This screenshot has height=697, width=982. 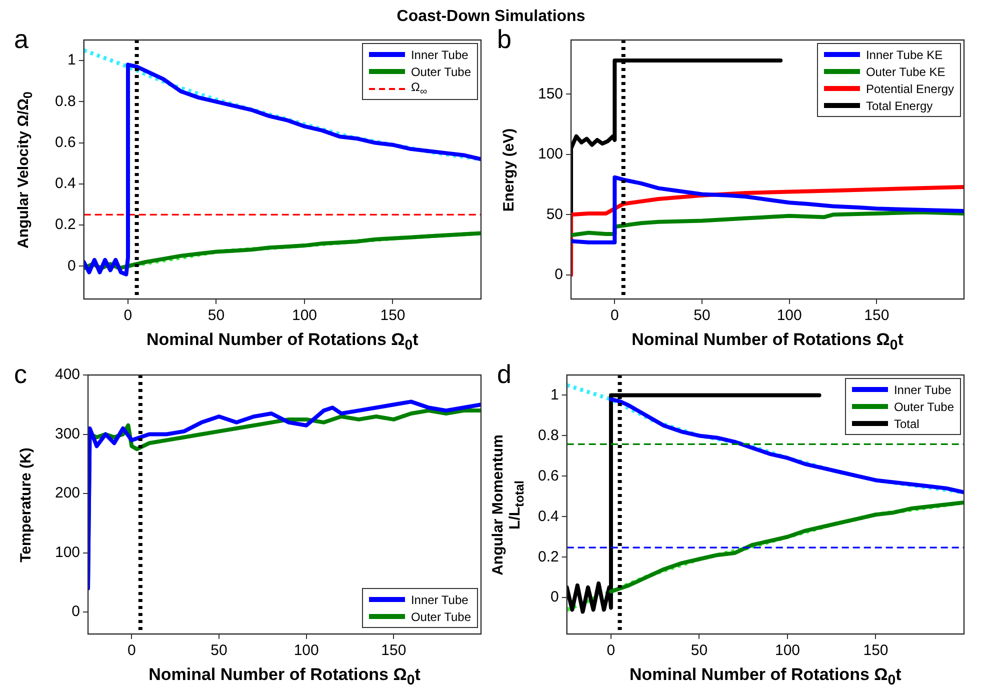 What do you see at coordinates (26, 504) in the screenshot?
I see `y-axis-title: Temperature (K)` at bounding box center [26, 504].